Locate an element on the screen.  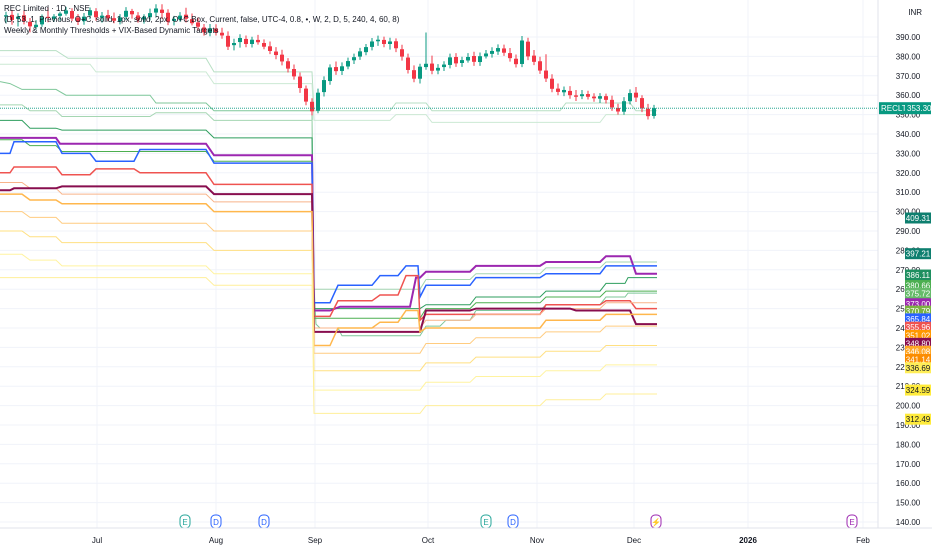
price-label: 370.79 is located at coordinates (918, 311).